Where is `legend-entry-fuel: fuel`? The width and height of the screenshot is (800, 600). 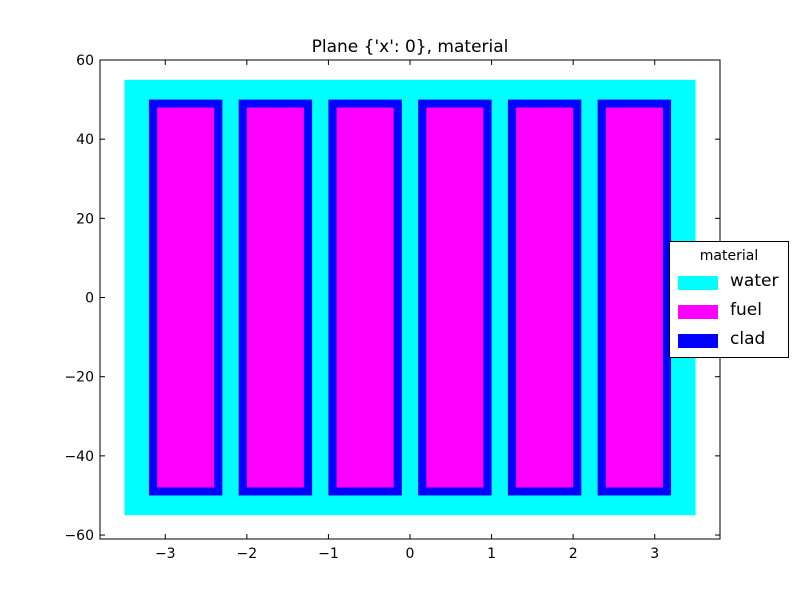
legend-entry-fuel: fuel is located at coordinates (732, 310).